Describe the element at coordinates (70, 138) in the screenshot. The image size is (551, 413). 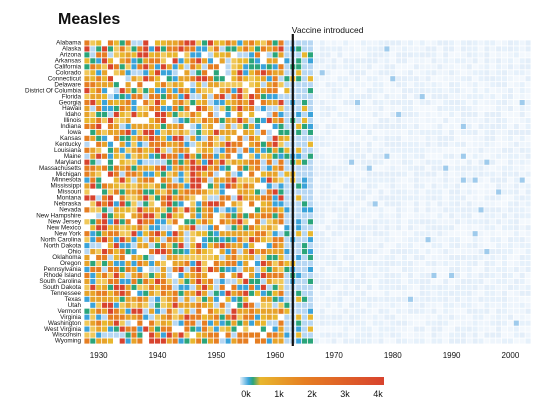
I see `state-label: Kansas` at that location.